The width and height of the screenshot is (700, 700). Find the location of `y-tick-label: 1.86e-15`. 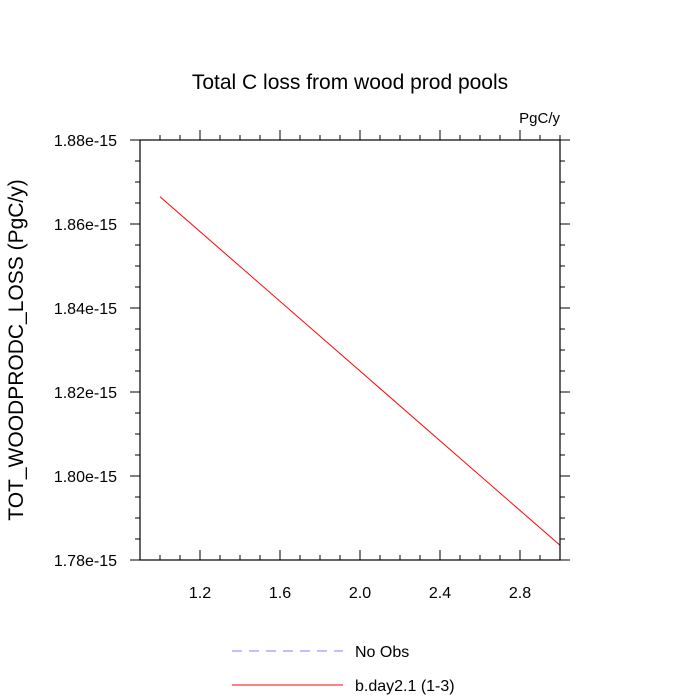

y-tick-label: 1.86e-15 is located at coordinates (85, 225).